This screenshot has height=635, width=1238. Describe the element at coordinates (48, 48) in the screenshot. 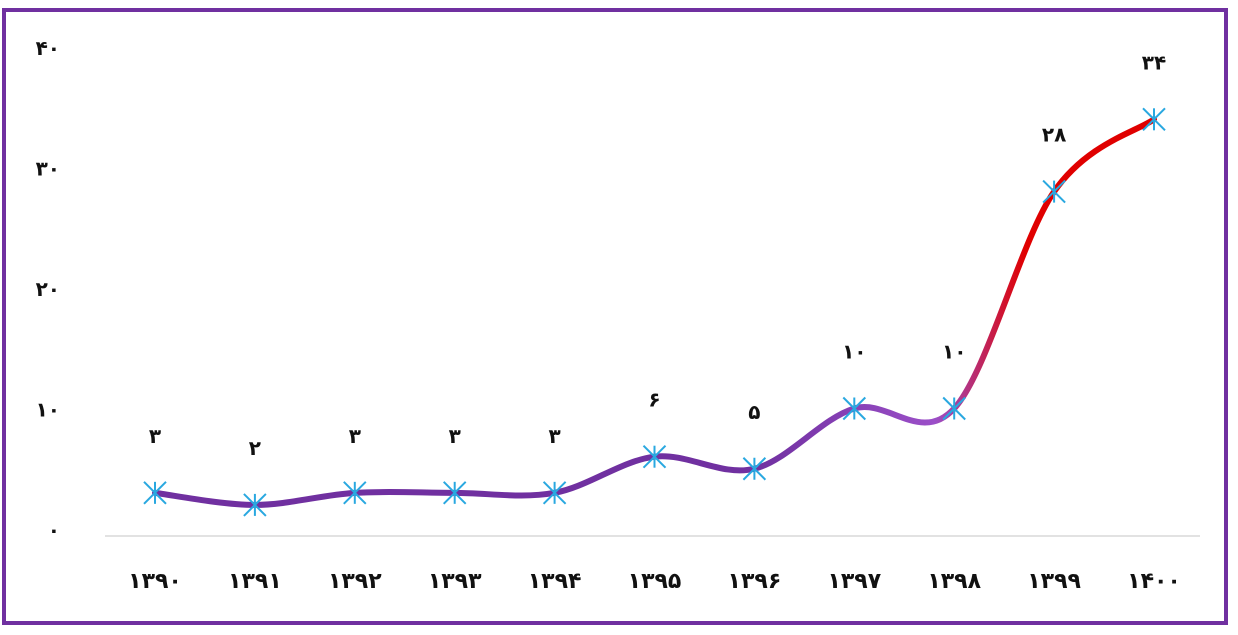

I see `y-tick-label: ۴۰` at that location.